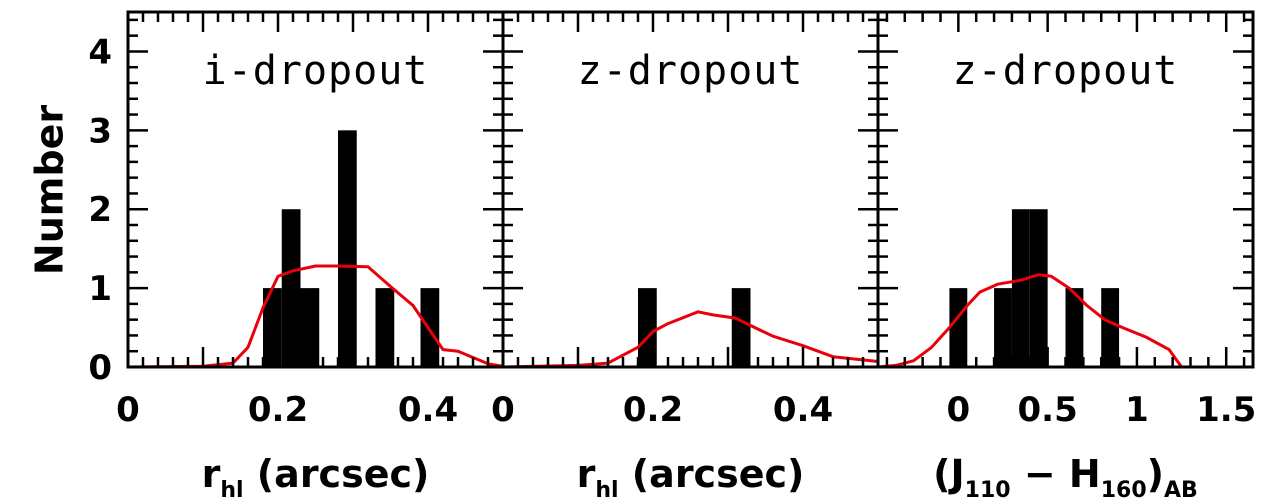  I want to click on x-axis-title-part: 110, so click(988, 490).